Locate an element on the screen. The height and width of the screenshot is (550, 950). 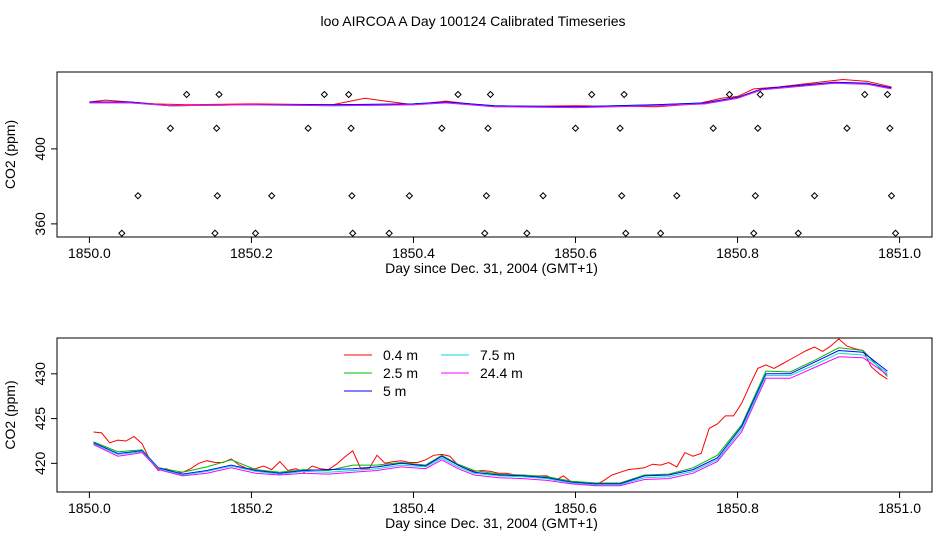
series-line-24-4-m is located at coordinates (490, 95).